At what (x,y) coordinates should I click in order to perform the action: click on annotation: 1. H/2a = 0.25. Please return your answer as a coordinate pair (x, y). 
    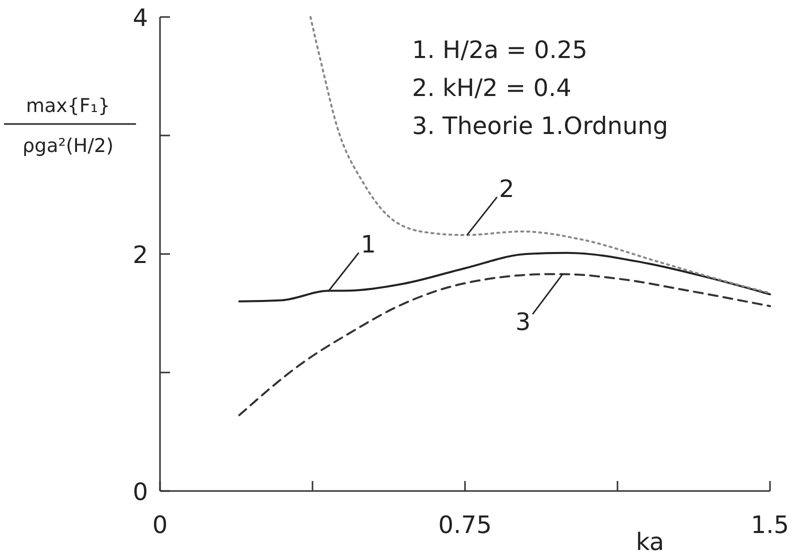
    Looking at the image, I should click on (500, 50).